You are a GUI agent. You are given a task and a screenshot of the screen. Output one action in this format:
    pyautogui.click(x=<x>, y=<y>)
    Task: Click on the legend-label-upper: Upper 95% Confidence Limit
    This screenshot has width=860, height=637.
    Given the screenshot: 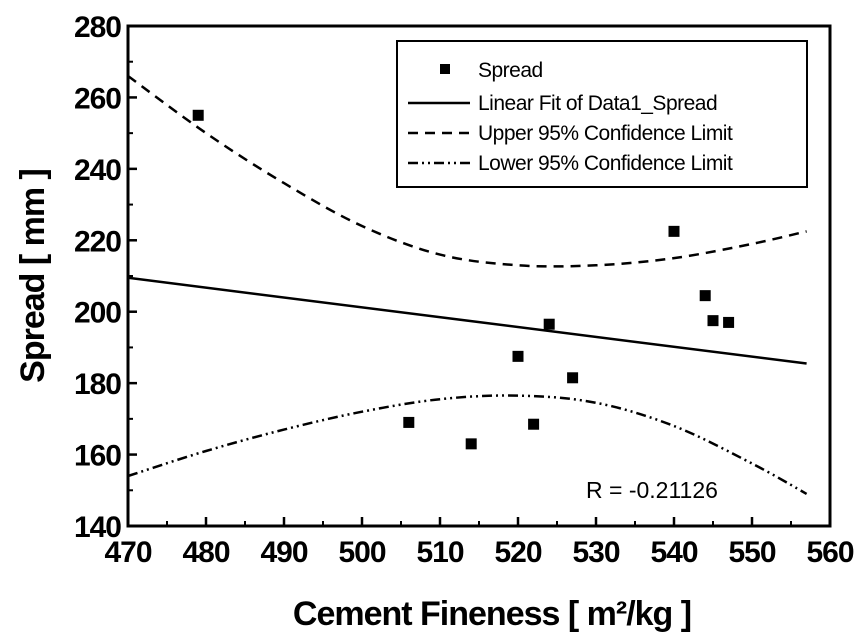 What is the action you would take?
    pyautogui.click(x=605, y=133)
    